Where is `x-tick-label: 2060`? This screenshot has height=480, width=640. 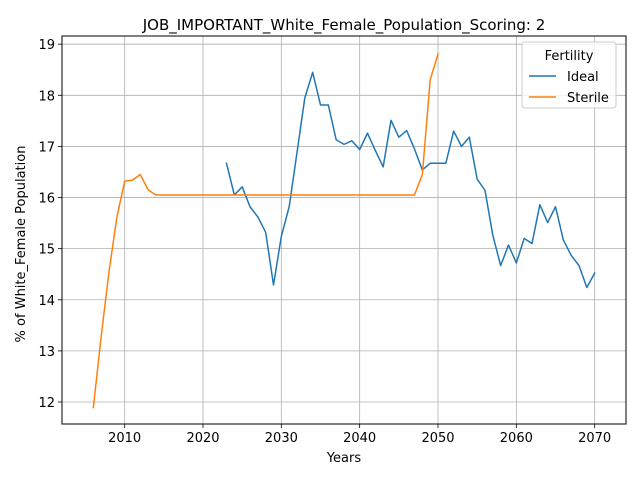 x-tick-label: 2060 is located at coordinates (516, 438).